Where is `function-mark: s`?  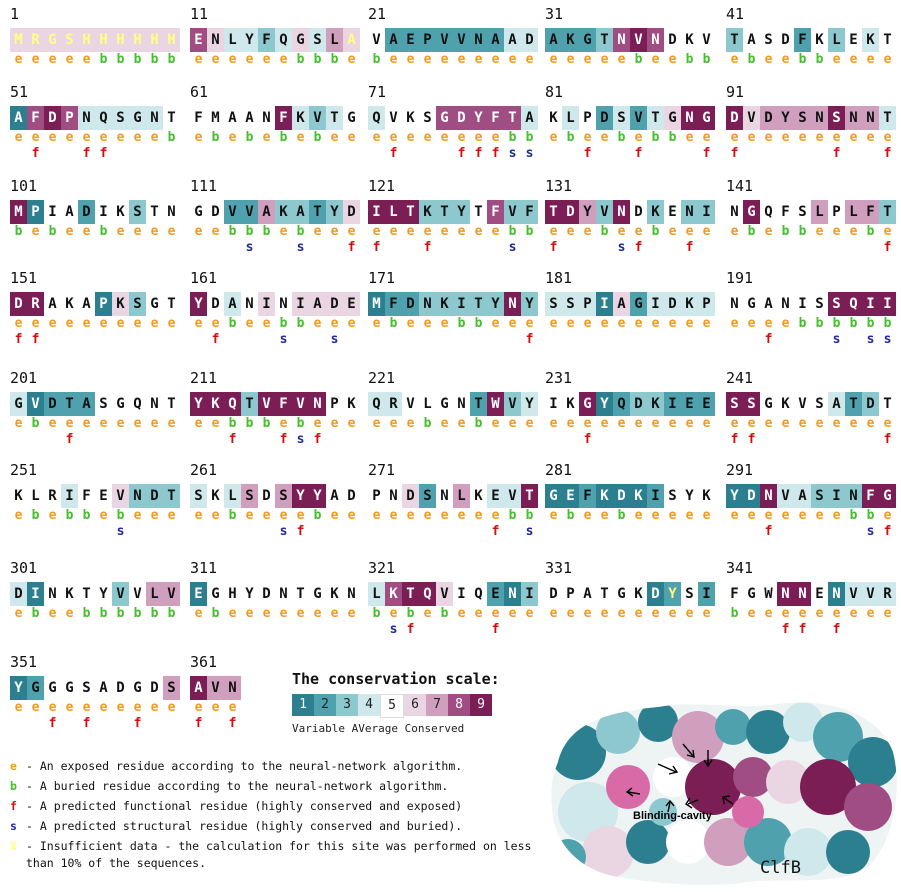 function-mark: s is located at coordinates (283, 339).